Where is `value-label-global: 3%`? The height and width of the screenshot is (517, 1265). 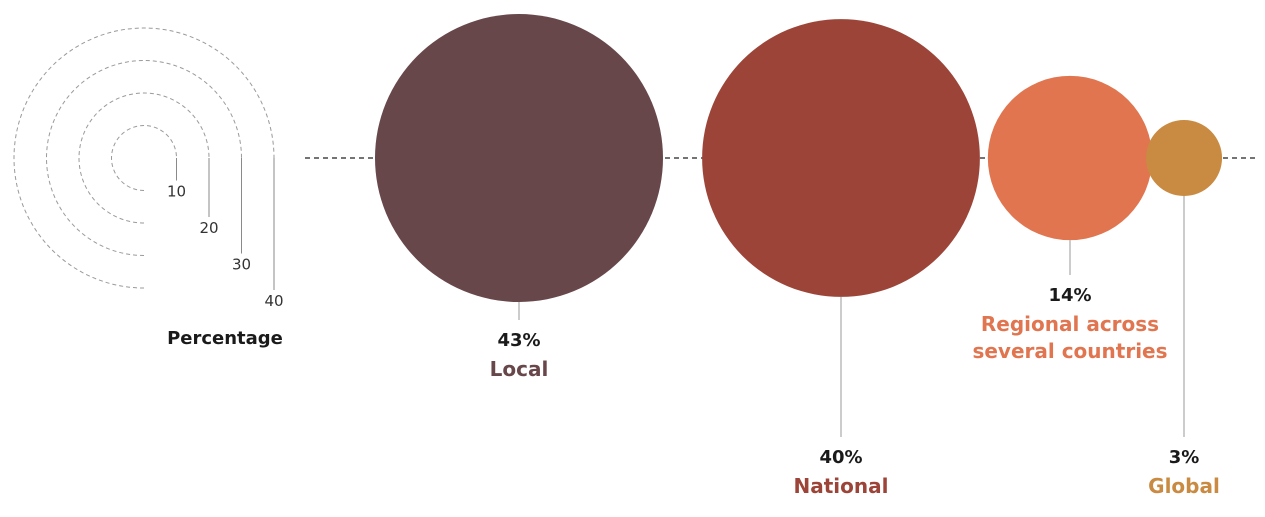 value-label-global: 3% is located at coordinates (1184, 457).